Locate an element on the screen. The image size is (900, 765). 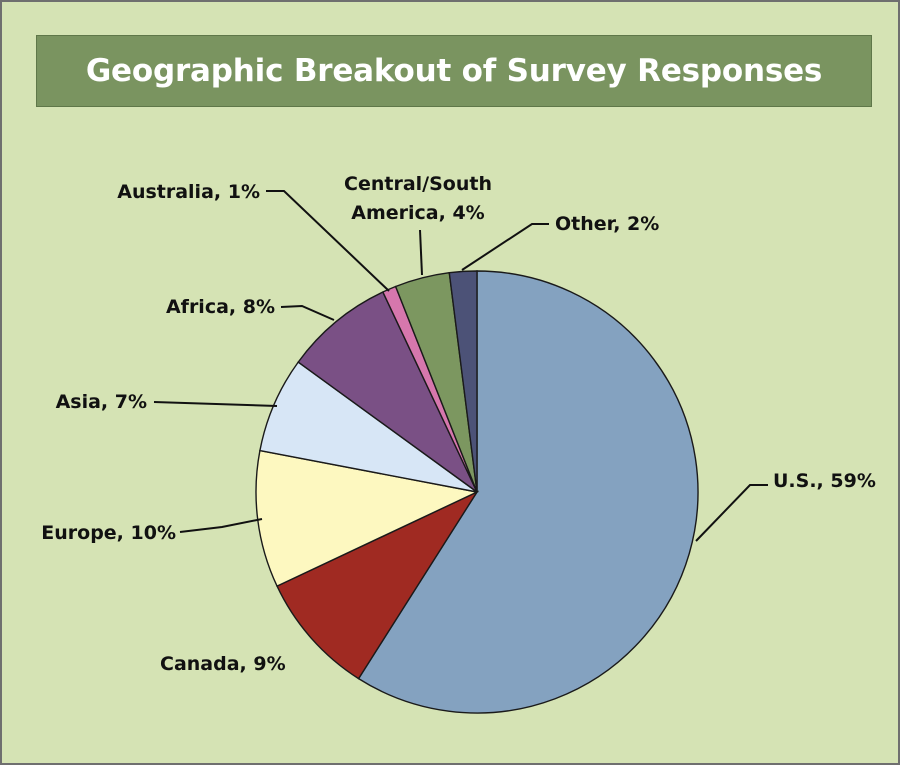
leader-line-central-south-america is located at coordinates (421, 252).